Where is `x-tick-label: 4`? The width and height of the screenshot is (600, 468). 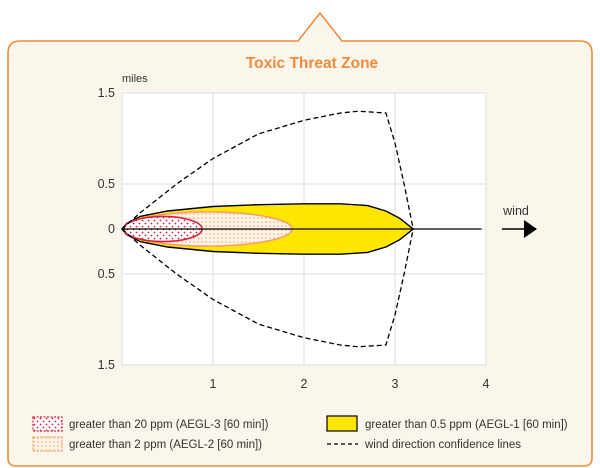
x-tick-label: 4 is located at coordinates (486, 384).